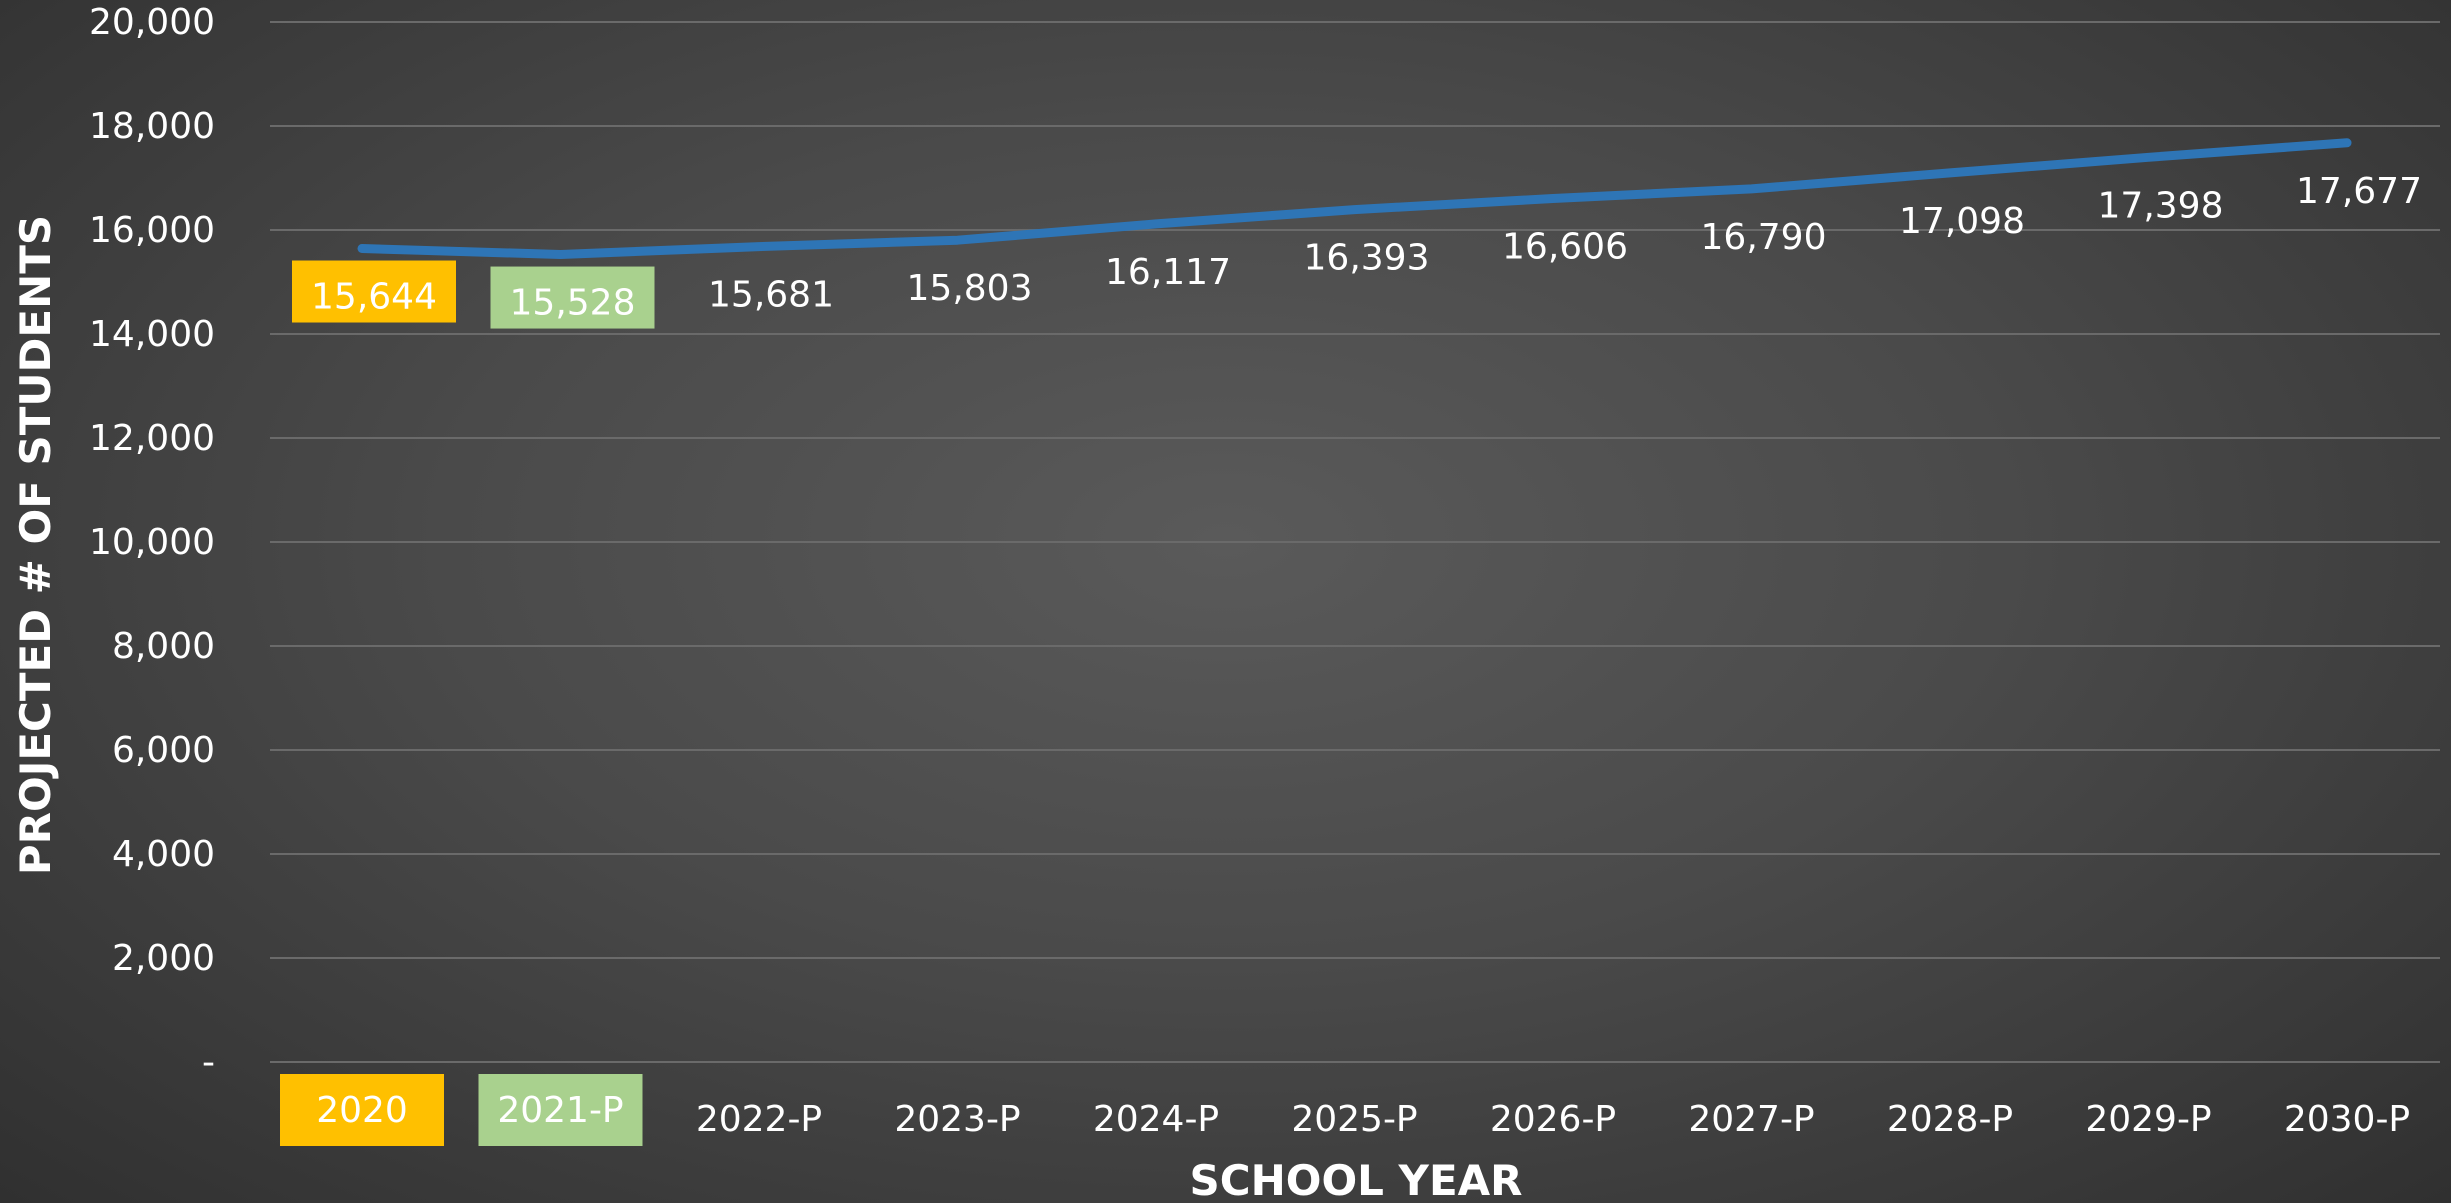 The height and width of the screenshot is (1203, 2451). Describe the element at coordinates (2161, 205) in the screenshot. I see `data-label: 17,398` at that location.